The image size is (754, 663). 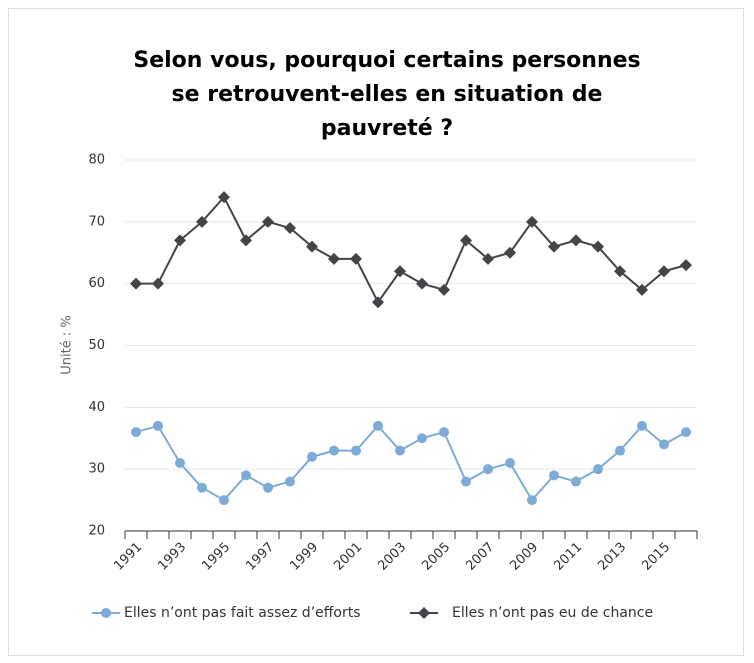 What do you see at coordinates (96, 345) in the screenshot?
I see `y-tick-label: 50` at bounding box center [96, 345].